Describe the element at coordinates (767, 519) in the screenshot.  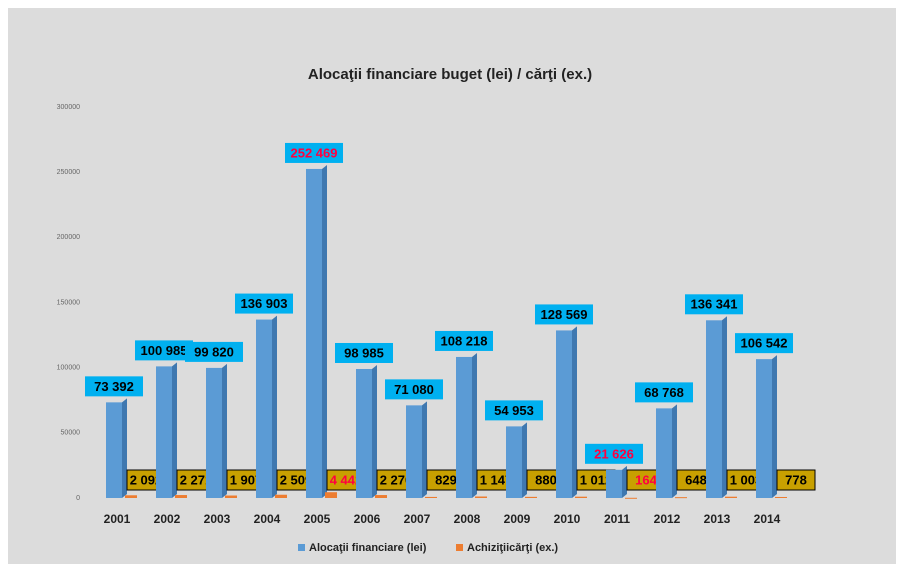
I see `x-tick-label: 2014` at that location.